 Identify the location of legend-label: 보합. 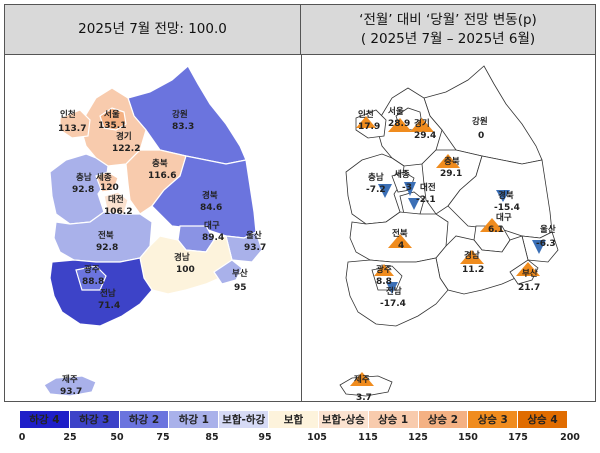
(293, 420).